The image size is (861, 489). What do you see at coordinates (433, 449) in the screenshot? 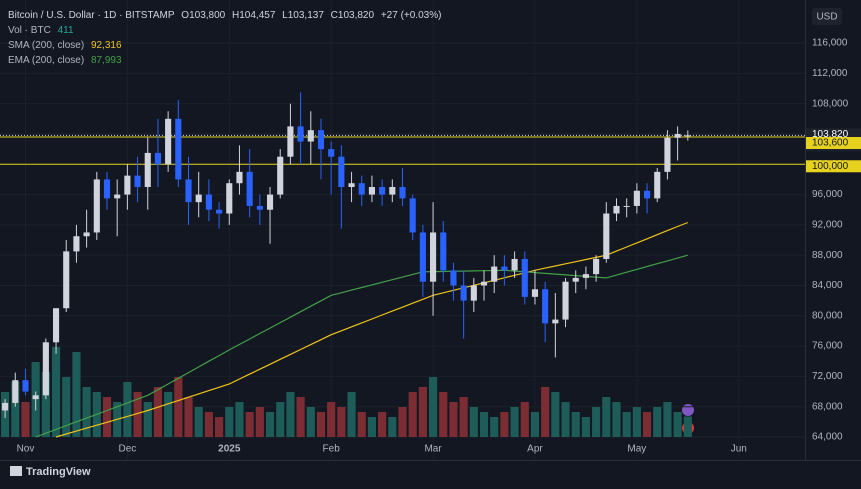
I see `x-tick-label: Mar` at bounding box center [433, 449].